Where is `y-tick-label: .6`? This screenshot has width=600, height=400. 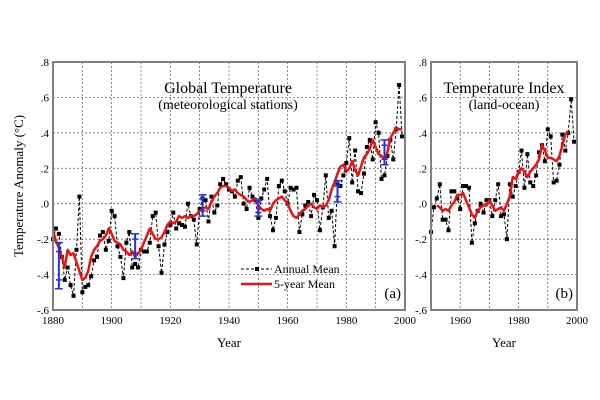
y-tick-label: .6 is located at coordinates (45, 98).